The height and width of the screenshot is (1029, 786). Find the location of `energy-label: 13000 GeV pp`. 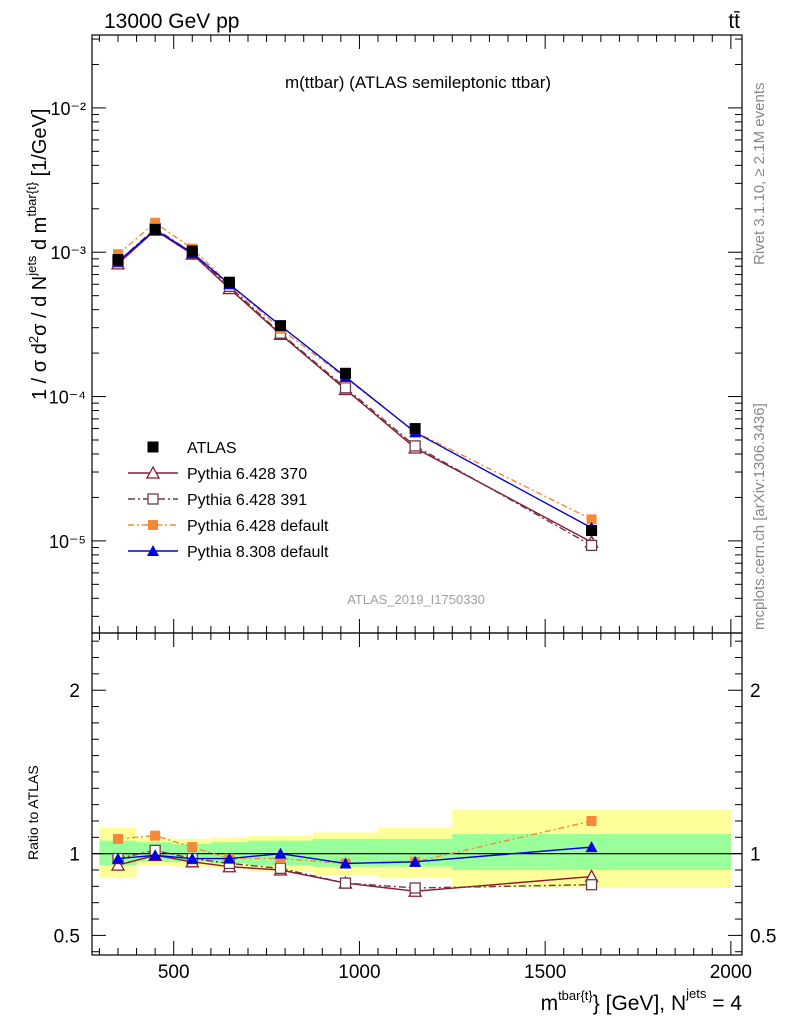

energy-label: 13000 GeV pp is located at coordinates (171, 21).